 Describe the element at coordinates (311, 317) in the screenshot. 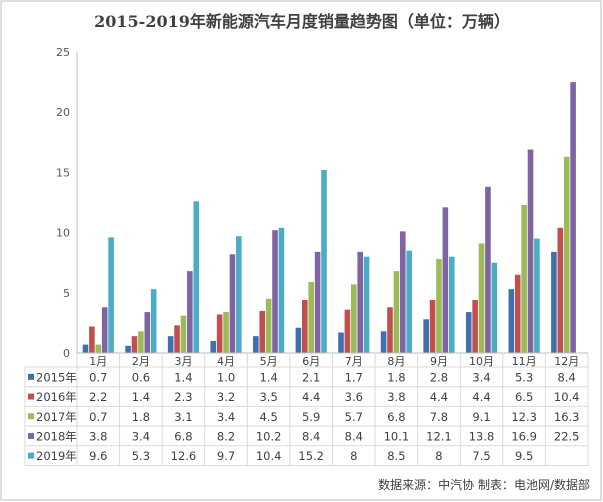

I see `bar-2017年-6月` at that location.